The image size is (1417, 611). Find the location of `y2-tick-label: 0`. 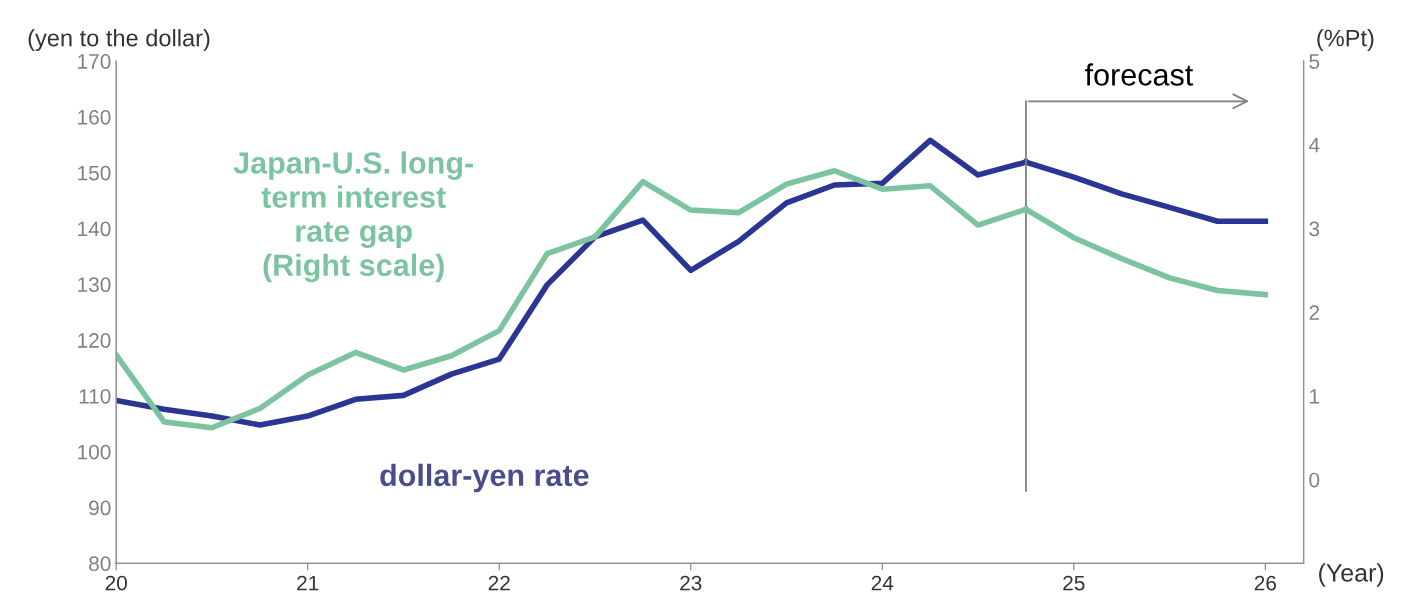

y2-tick-label: 0 is located at coordinates (1314, 480).